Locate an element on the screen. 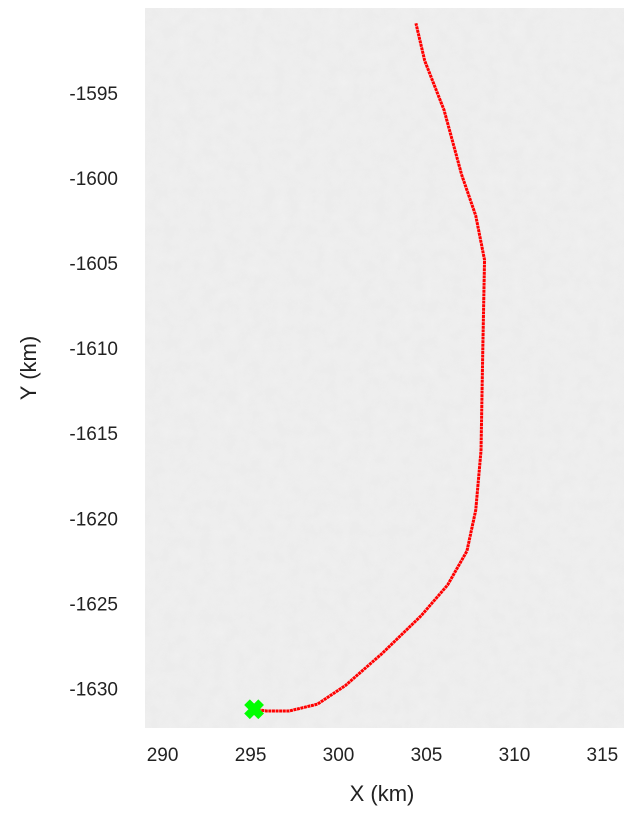 The image size is (624, 817). x-tick-label: 290 is located at coordinates (163, 755).